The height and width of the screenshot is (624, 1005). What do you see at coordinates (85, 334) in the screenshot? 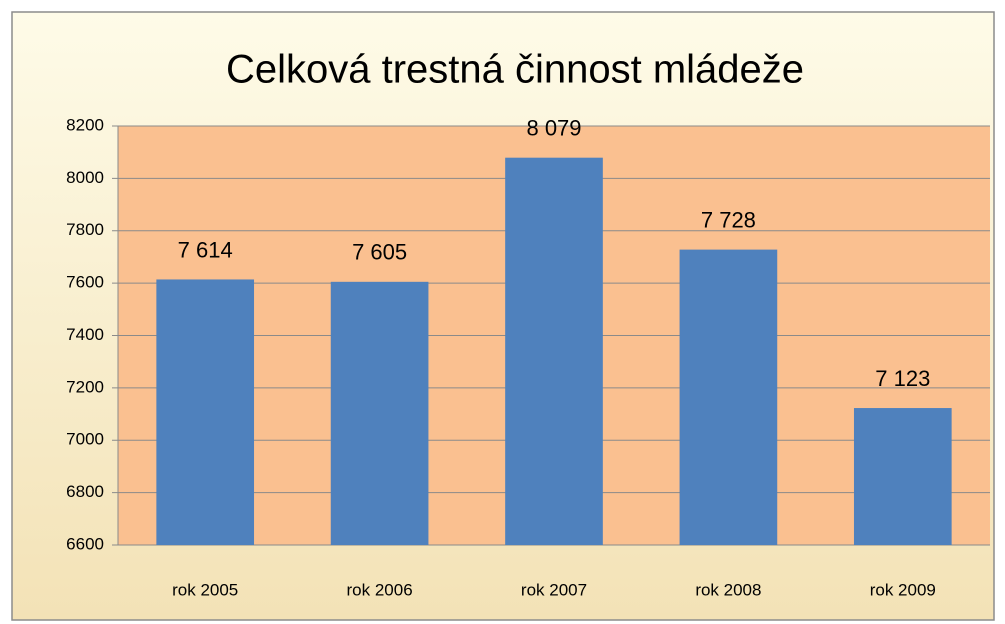
I see `y-tick-label: 7400` at bounding box center [85, 334].